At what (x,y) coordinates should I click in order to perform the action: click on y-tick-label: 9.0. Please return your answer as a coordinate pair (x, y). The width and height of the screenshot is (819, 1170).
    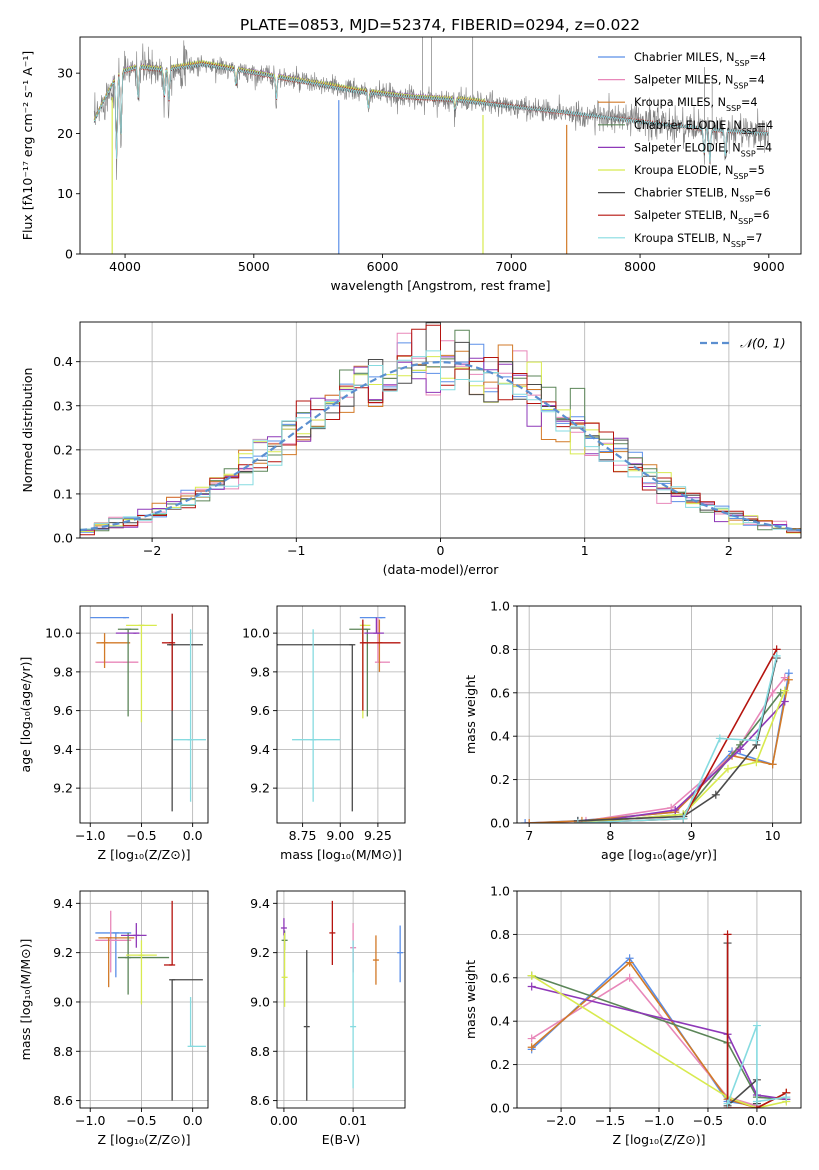
    Looking at the image, I should click on (63, 1001).